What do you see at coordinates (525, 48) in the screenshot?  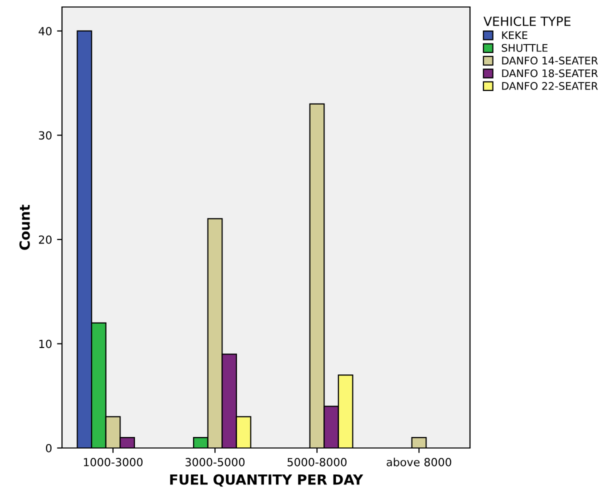 I see `legend-label: SHUTTLE` at bounding box center [525, 48].